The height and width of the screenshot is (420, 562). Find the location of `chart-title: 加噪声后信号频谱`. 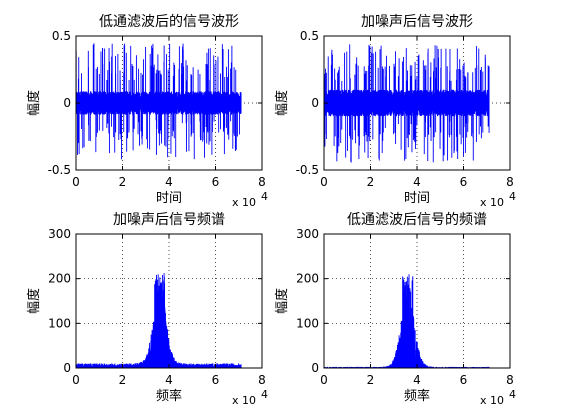

chart-title: 加噪声后信号频谱 is located at coordinates (169, 220).